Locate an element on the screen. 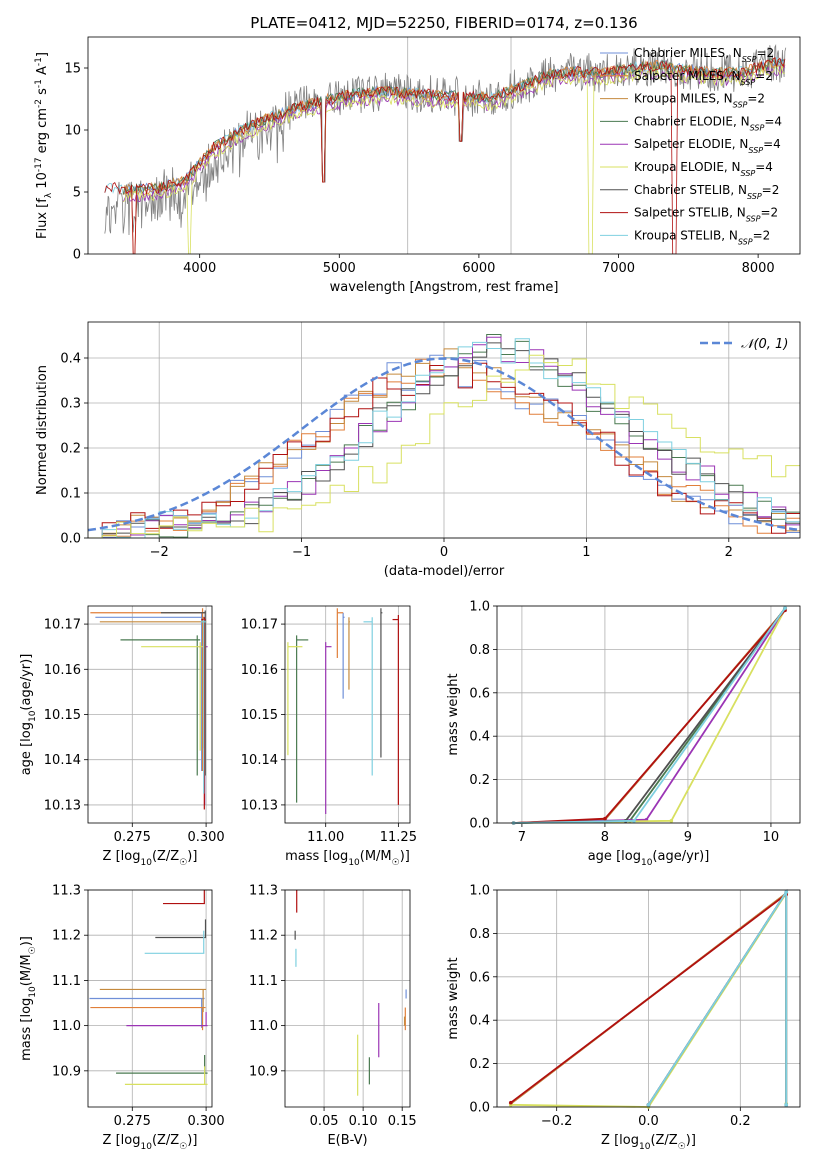 The height and width of the screenshot is (1170, 819). x-axis-label: (data-model)/error is located at coordinates (444, 571).